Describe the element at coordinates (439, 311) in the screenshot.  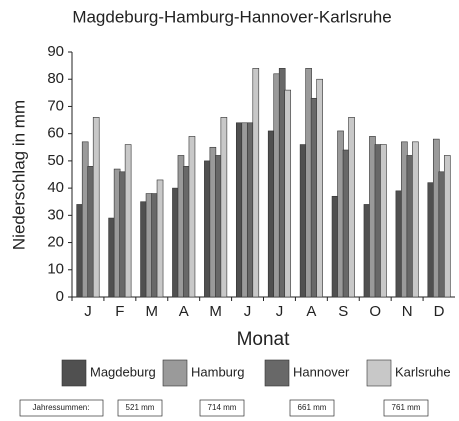
I see `x-tick-label: D` at that location.